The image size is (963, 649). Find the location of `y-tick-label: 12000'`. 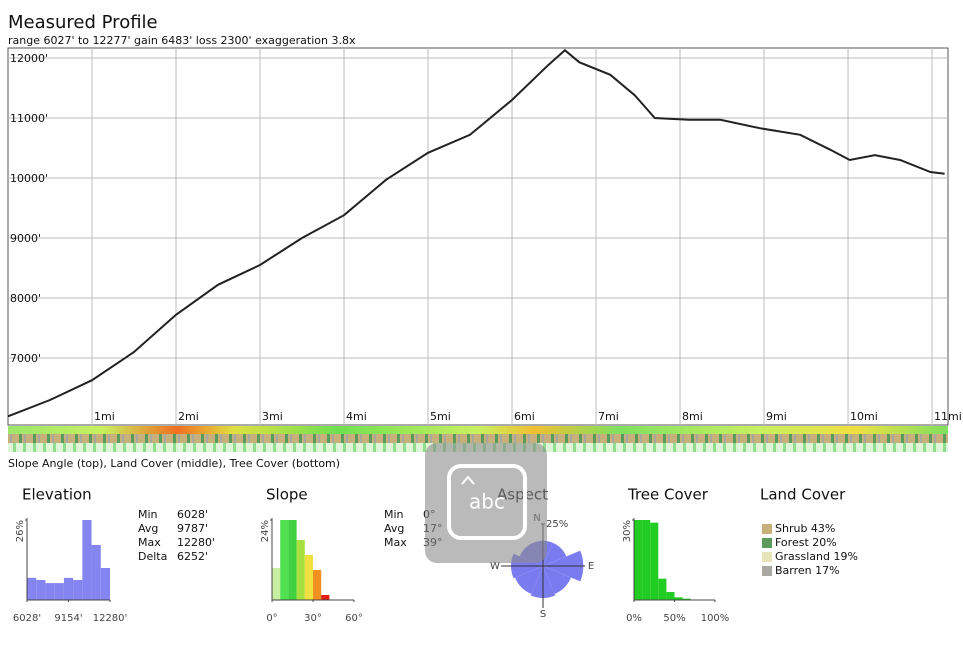

y-tick-label: 12000' is located at coordinates (29, 58).